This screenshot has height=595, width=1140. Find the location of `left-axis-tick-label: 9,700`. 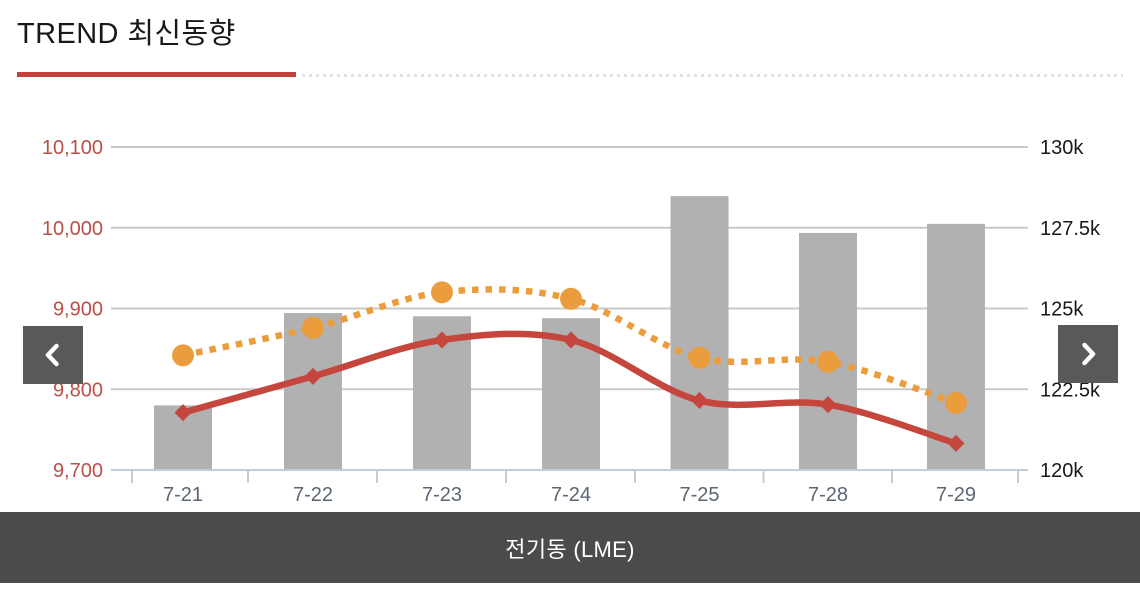

left-axis-tick-label: 9,700 is located at coordinates (78, 471).